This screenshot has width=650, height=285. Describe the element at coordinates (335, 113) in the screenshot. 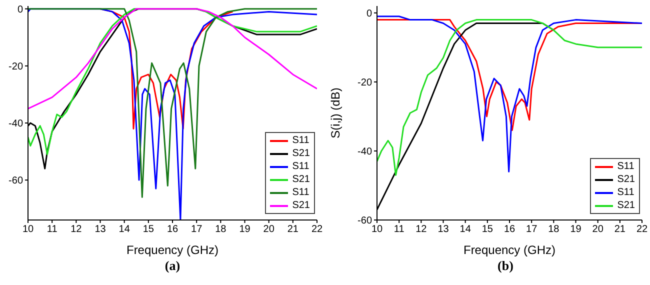

I see `y-axis-title: S(i,j) (dB)` at that location.